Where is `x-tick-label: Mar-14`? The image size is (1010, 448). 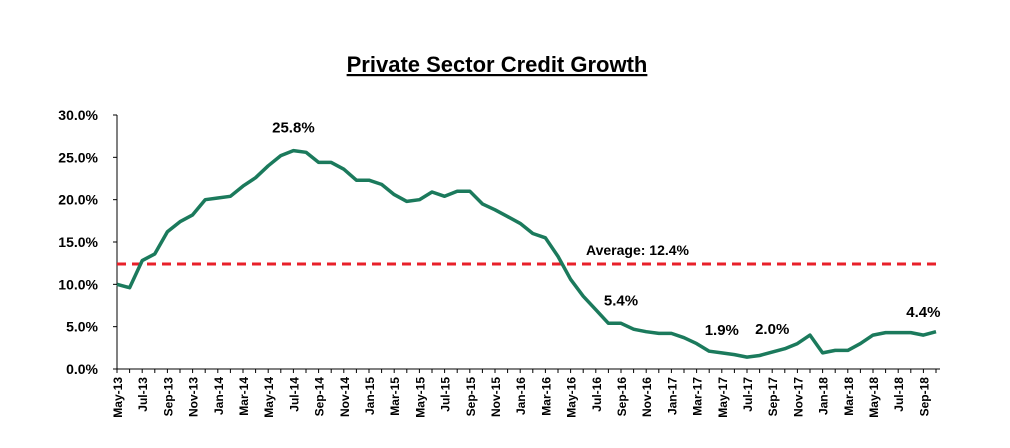 x-tick-label: Mar-14 is located at coordinates (244, 396).